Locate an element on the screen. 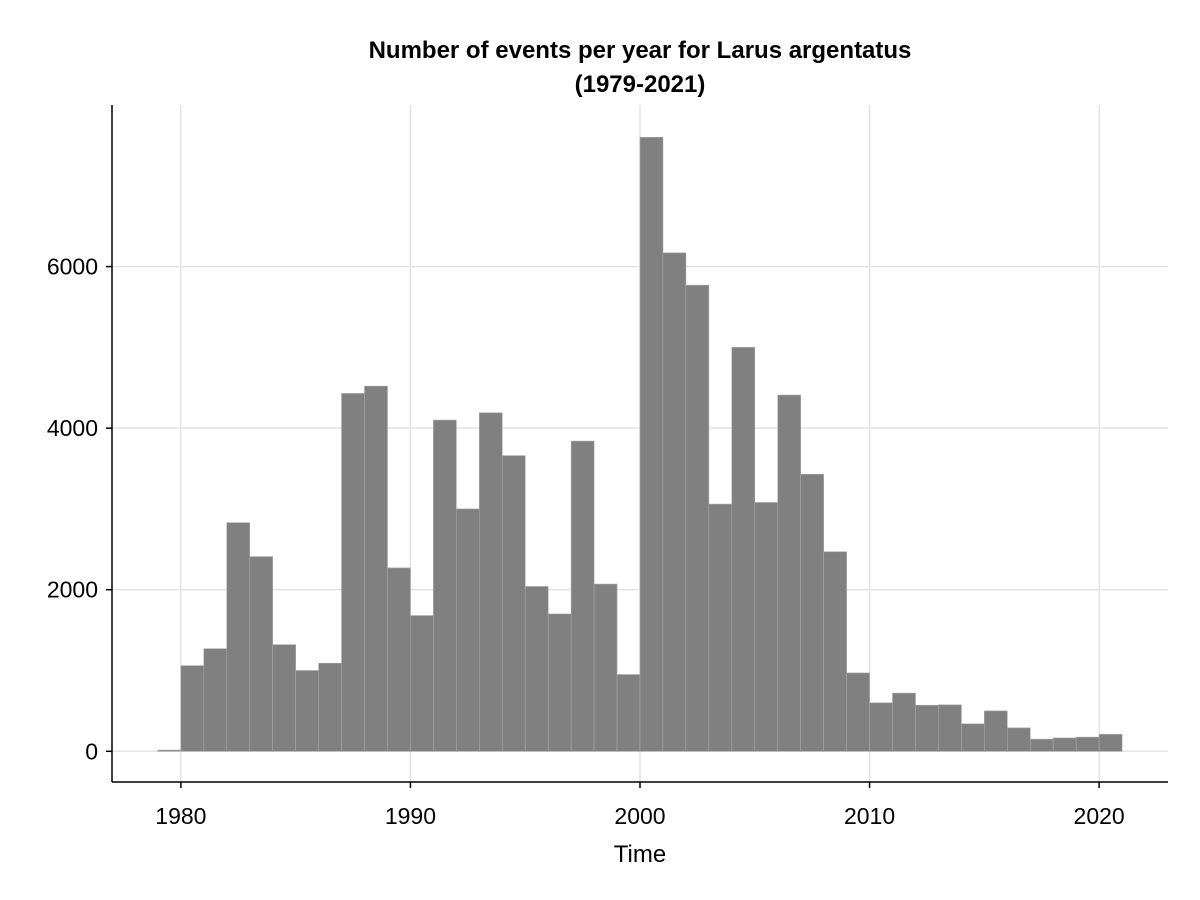 The height and width of the screenshot is (900, 1200). y-tick-label: 2000 is located at coordinates (72, 590).